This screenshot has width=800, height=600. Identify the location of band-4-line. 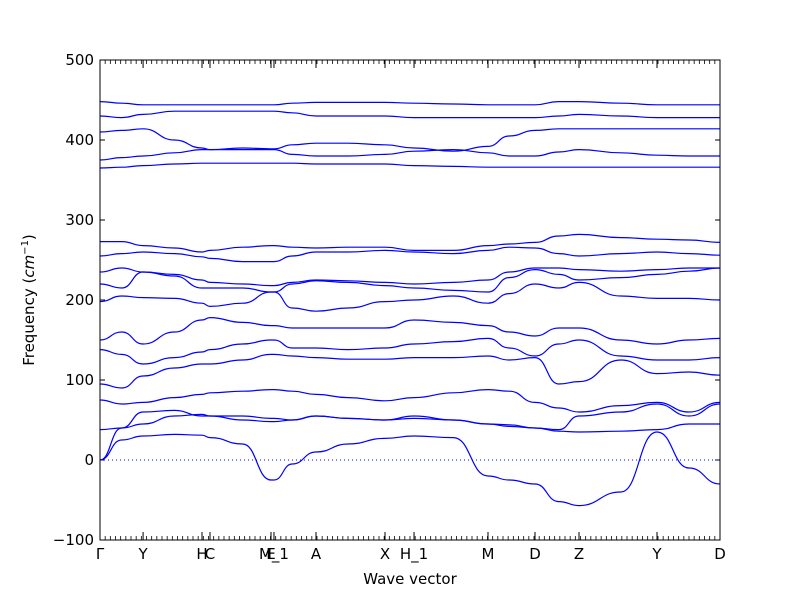
(410, 400).